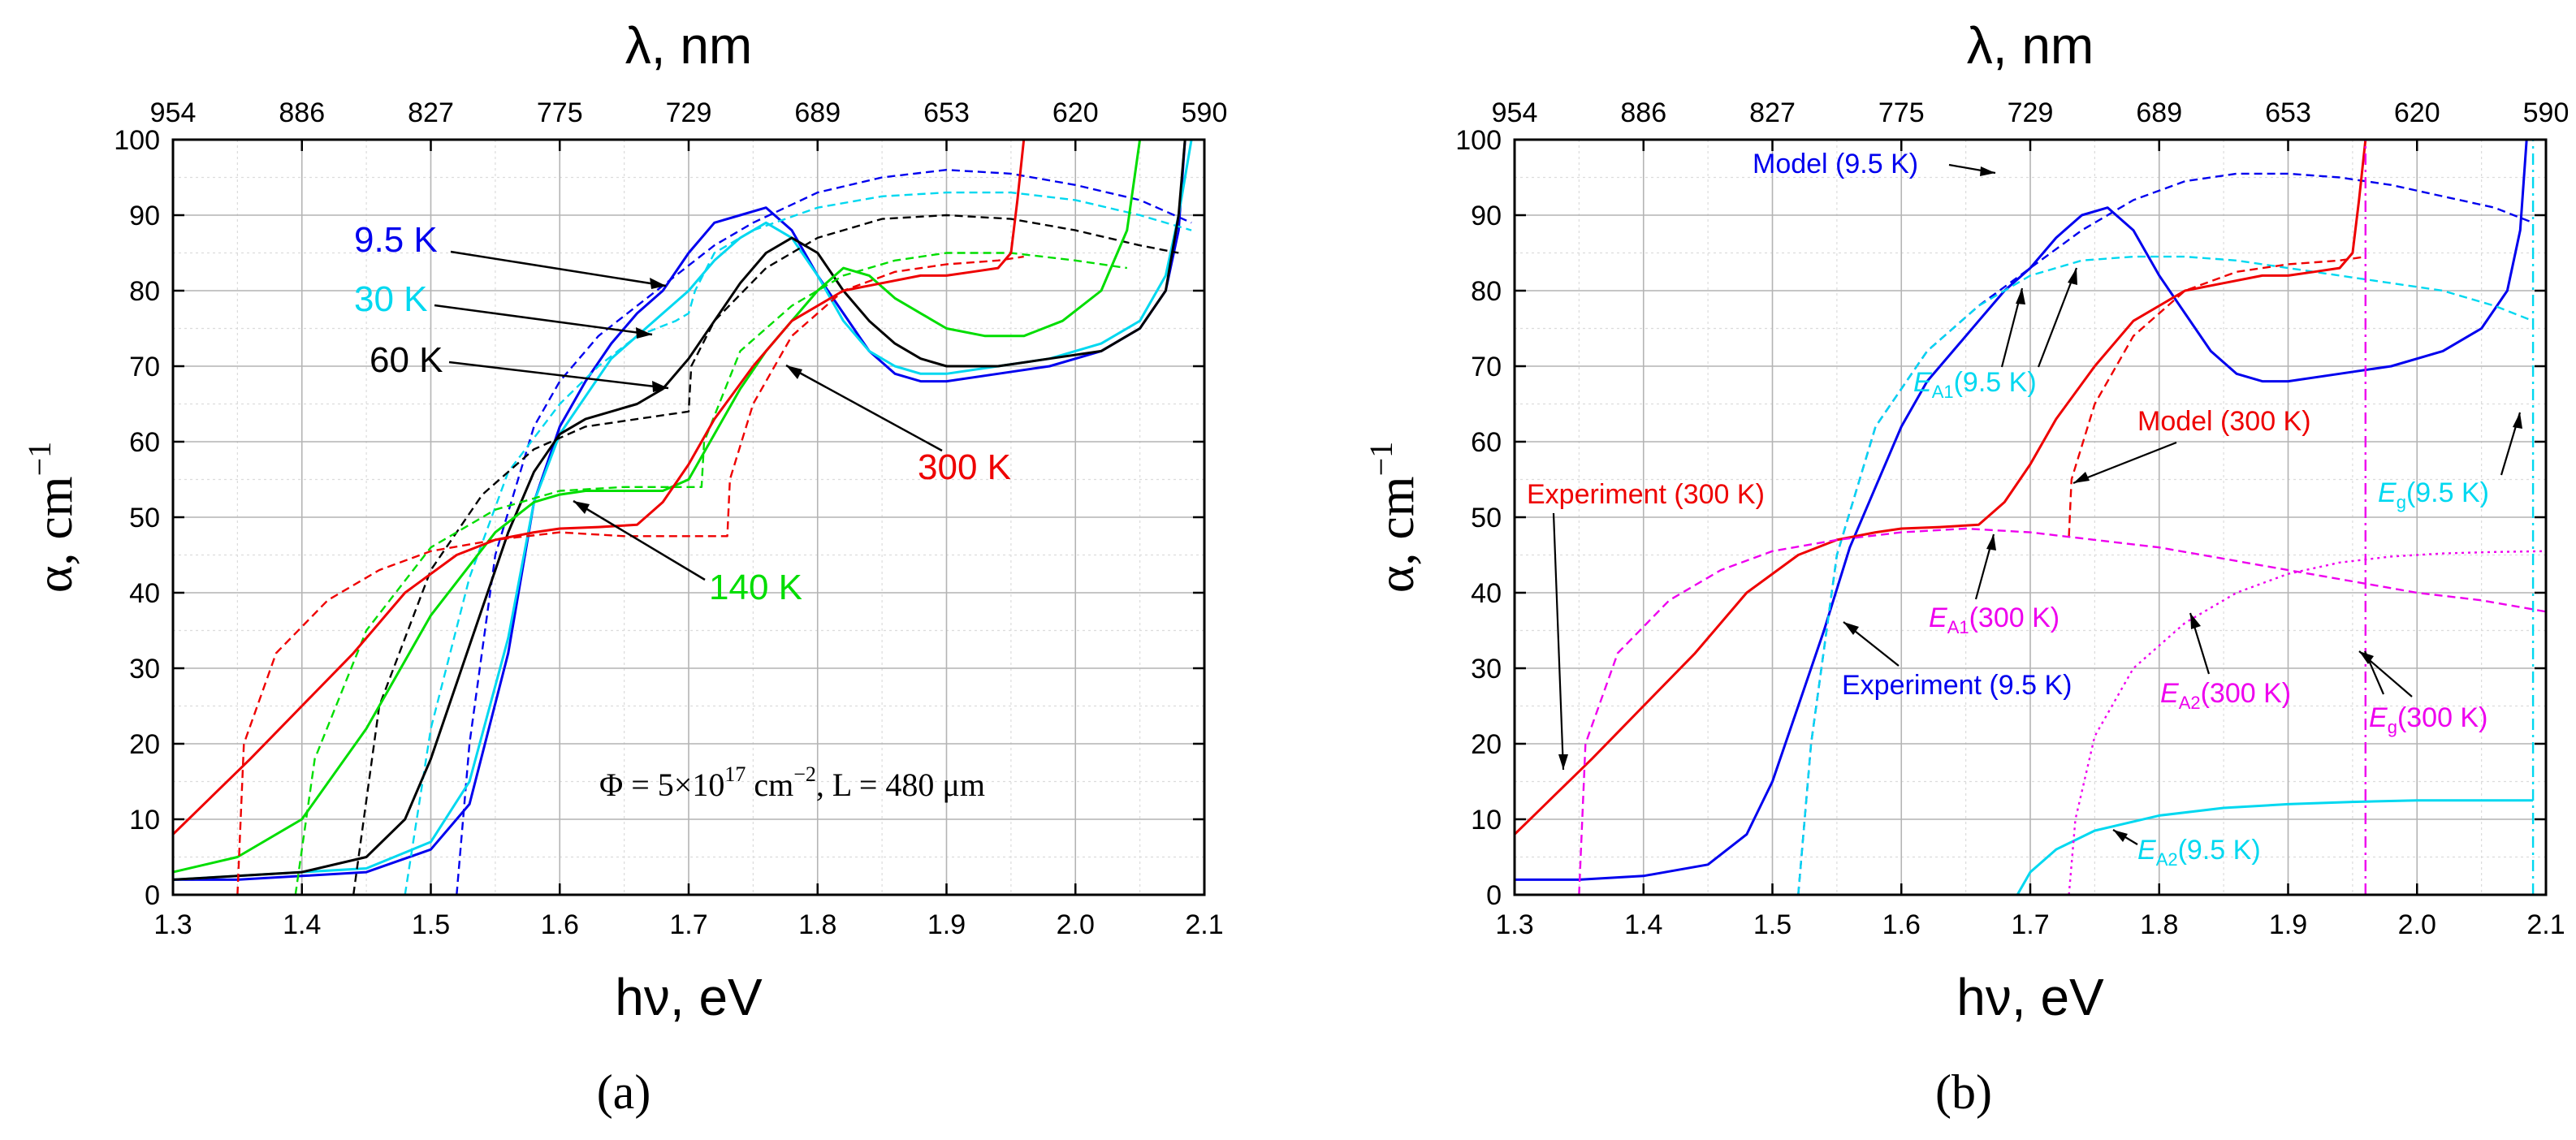 The width and height of the screenshot is (2576, 1140). I want to click on arrow-model-300k, so click(2124, 463).